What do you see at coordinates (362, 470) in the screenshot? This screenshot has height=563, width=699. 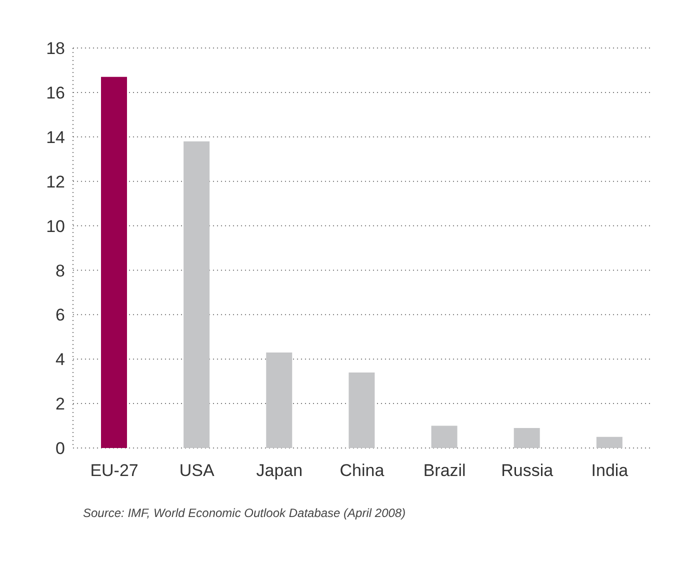 I see `x-tick-label: China` at bounding box center [362, 470].